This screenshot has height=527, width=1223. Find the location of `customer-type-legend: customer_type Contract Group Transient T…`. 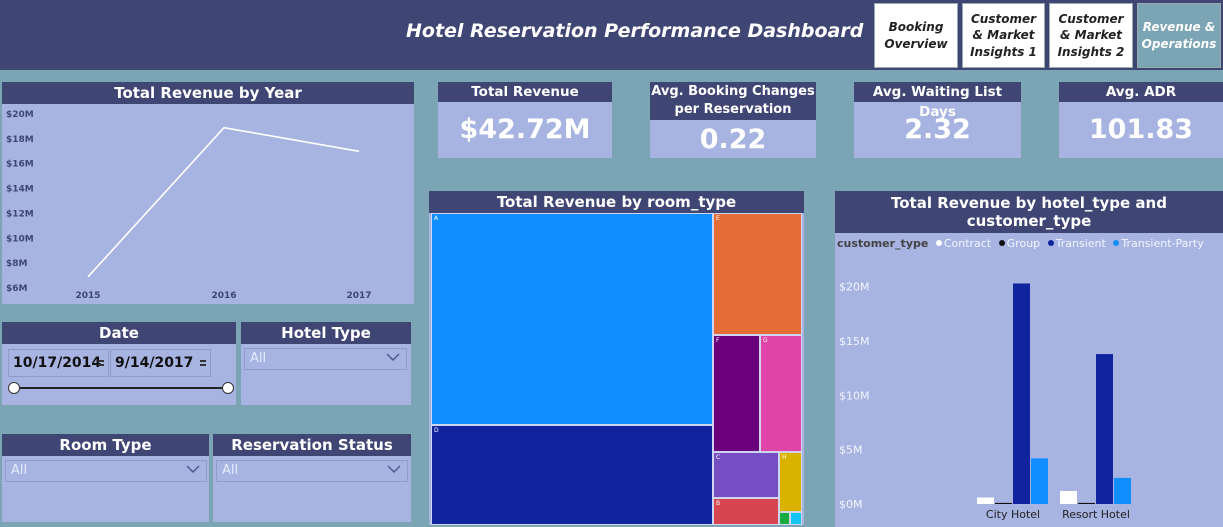

customer-type-legend: customer_type Contract Group Transient T… is located at coordinates (1020, 243).